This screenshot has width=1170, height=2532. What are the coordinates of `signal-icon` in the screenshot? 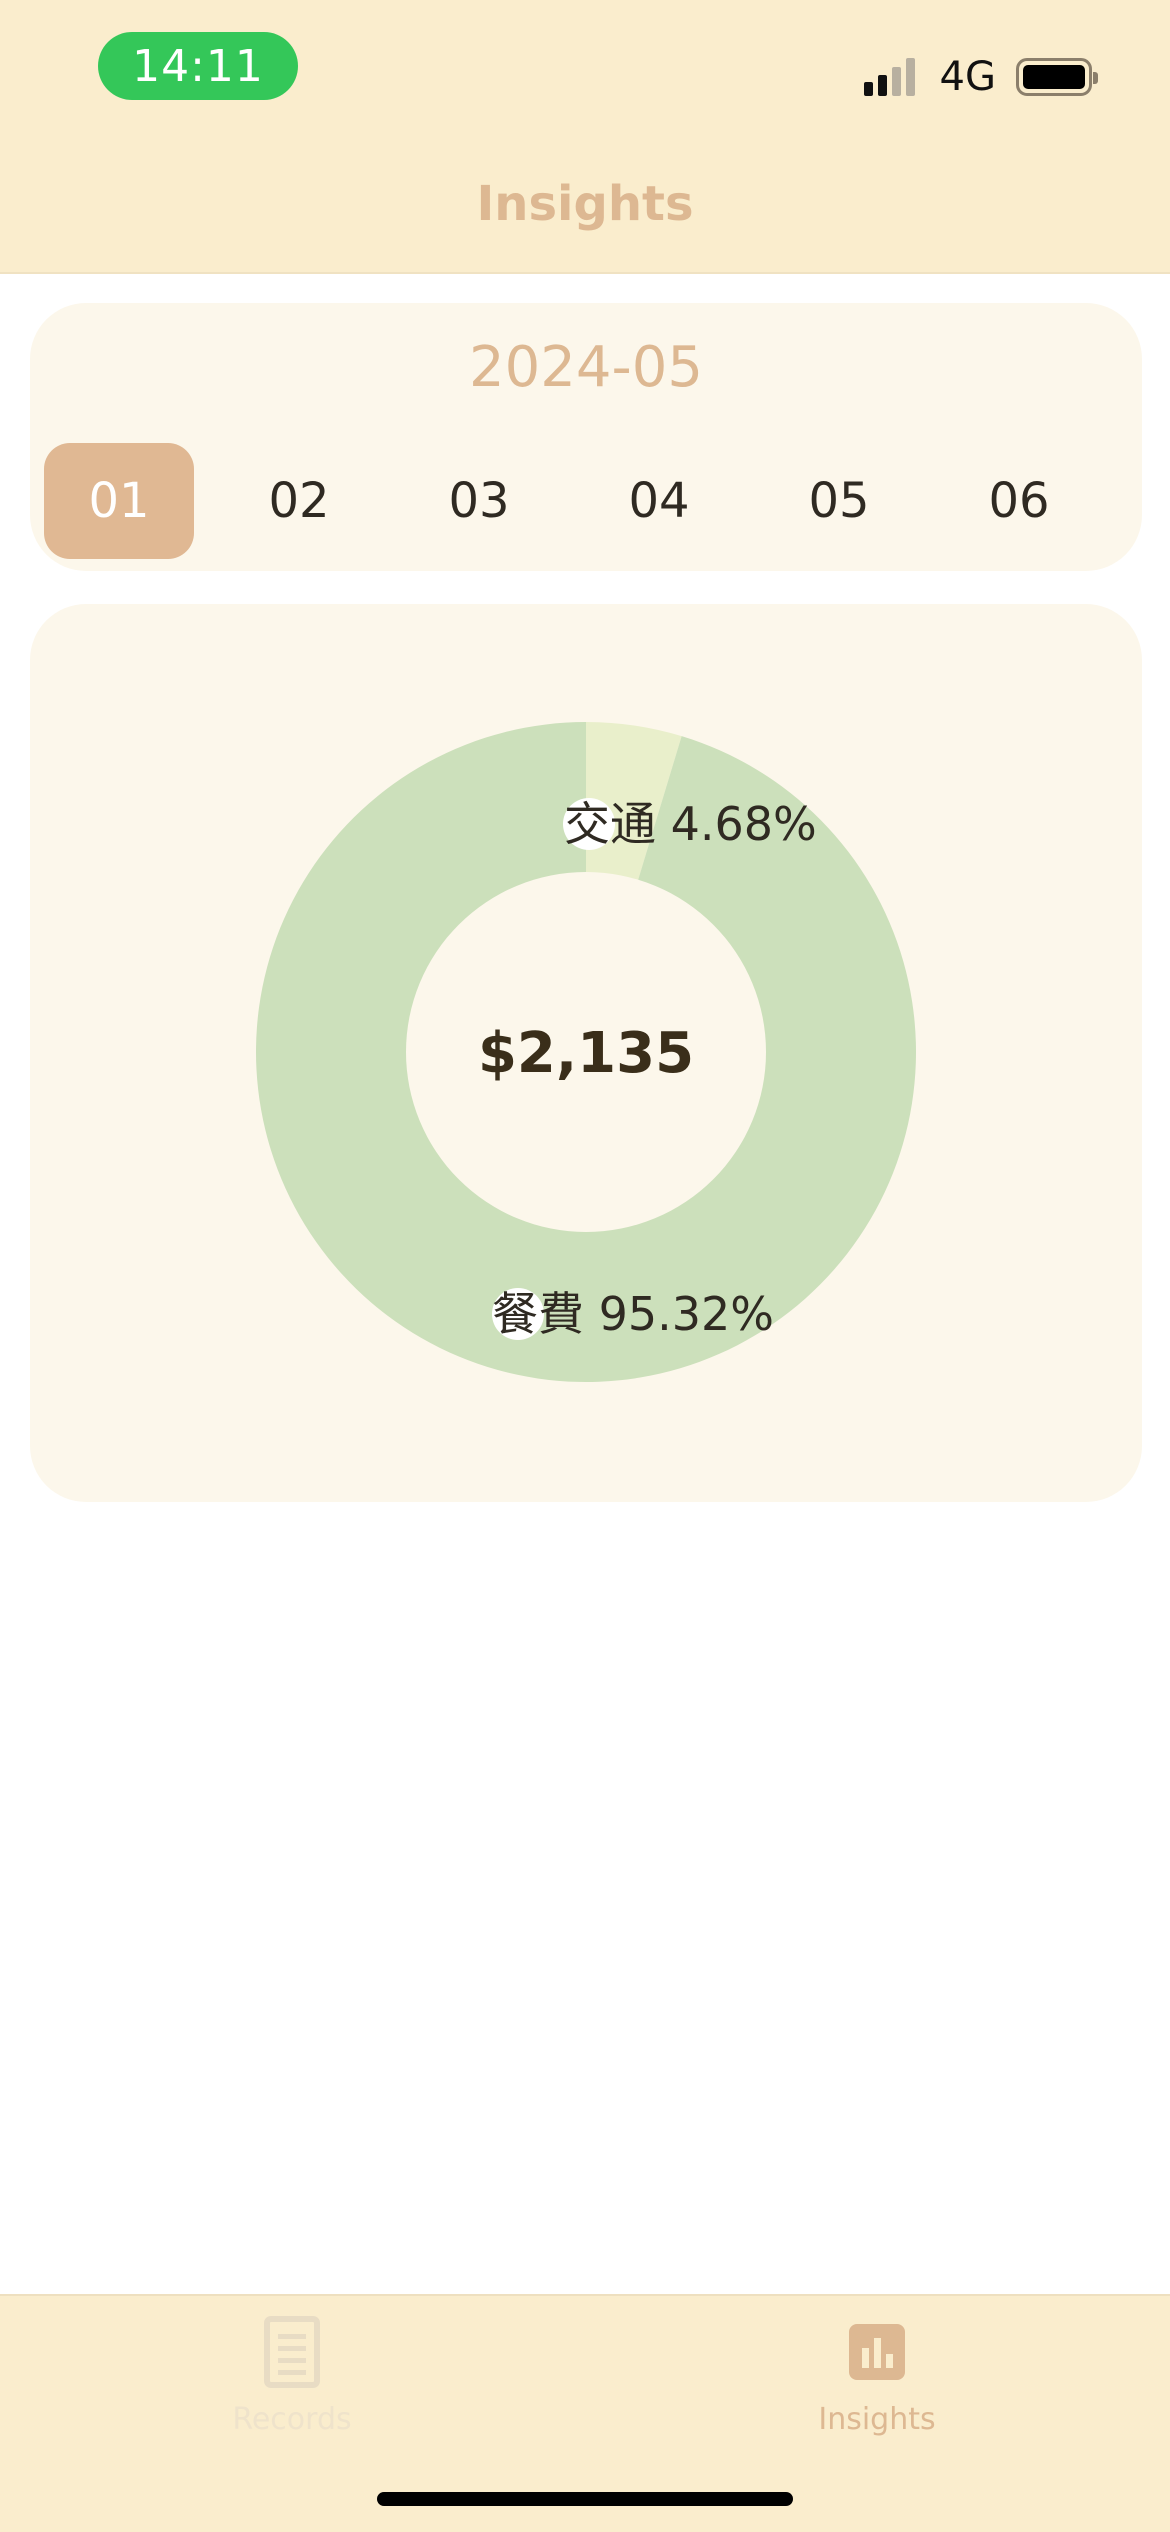 It's located at (891, 77).